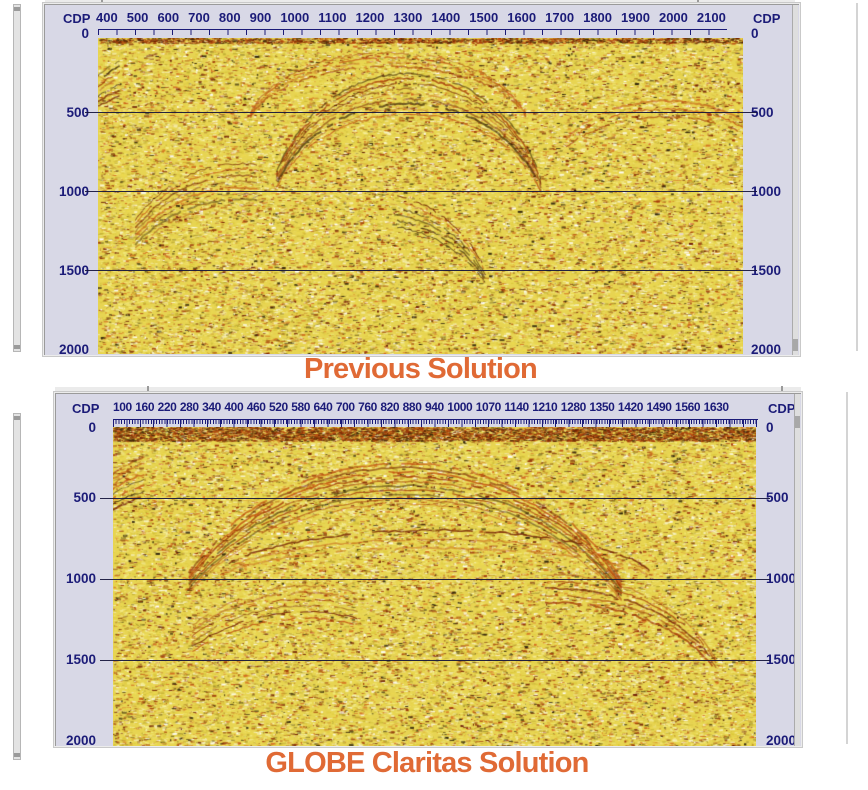 This screenshot has height=790, width=868. I want to click on caption-previous-solution: Previous Solution, so click(421, 369).